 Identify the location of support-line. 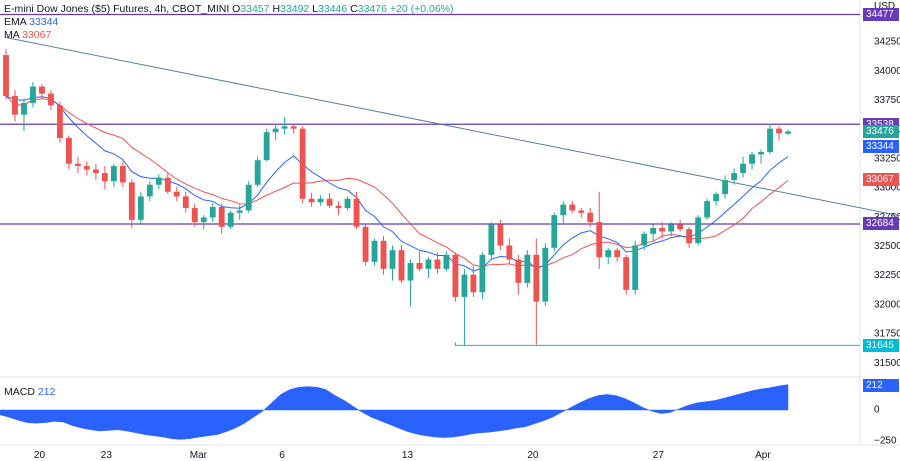
(657, 344).